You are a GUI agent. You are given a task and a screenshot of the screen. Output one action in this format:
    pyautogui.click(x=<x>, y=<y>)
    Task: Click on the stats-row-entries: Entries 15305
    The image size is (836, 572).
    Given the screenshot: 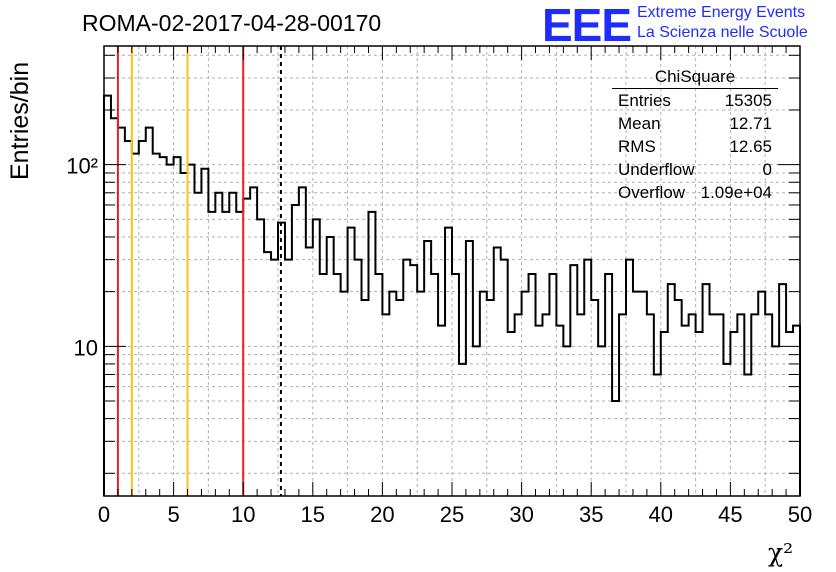 What is the action you would take?
    pyautogui.click(x=695, y=100)
    